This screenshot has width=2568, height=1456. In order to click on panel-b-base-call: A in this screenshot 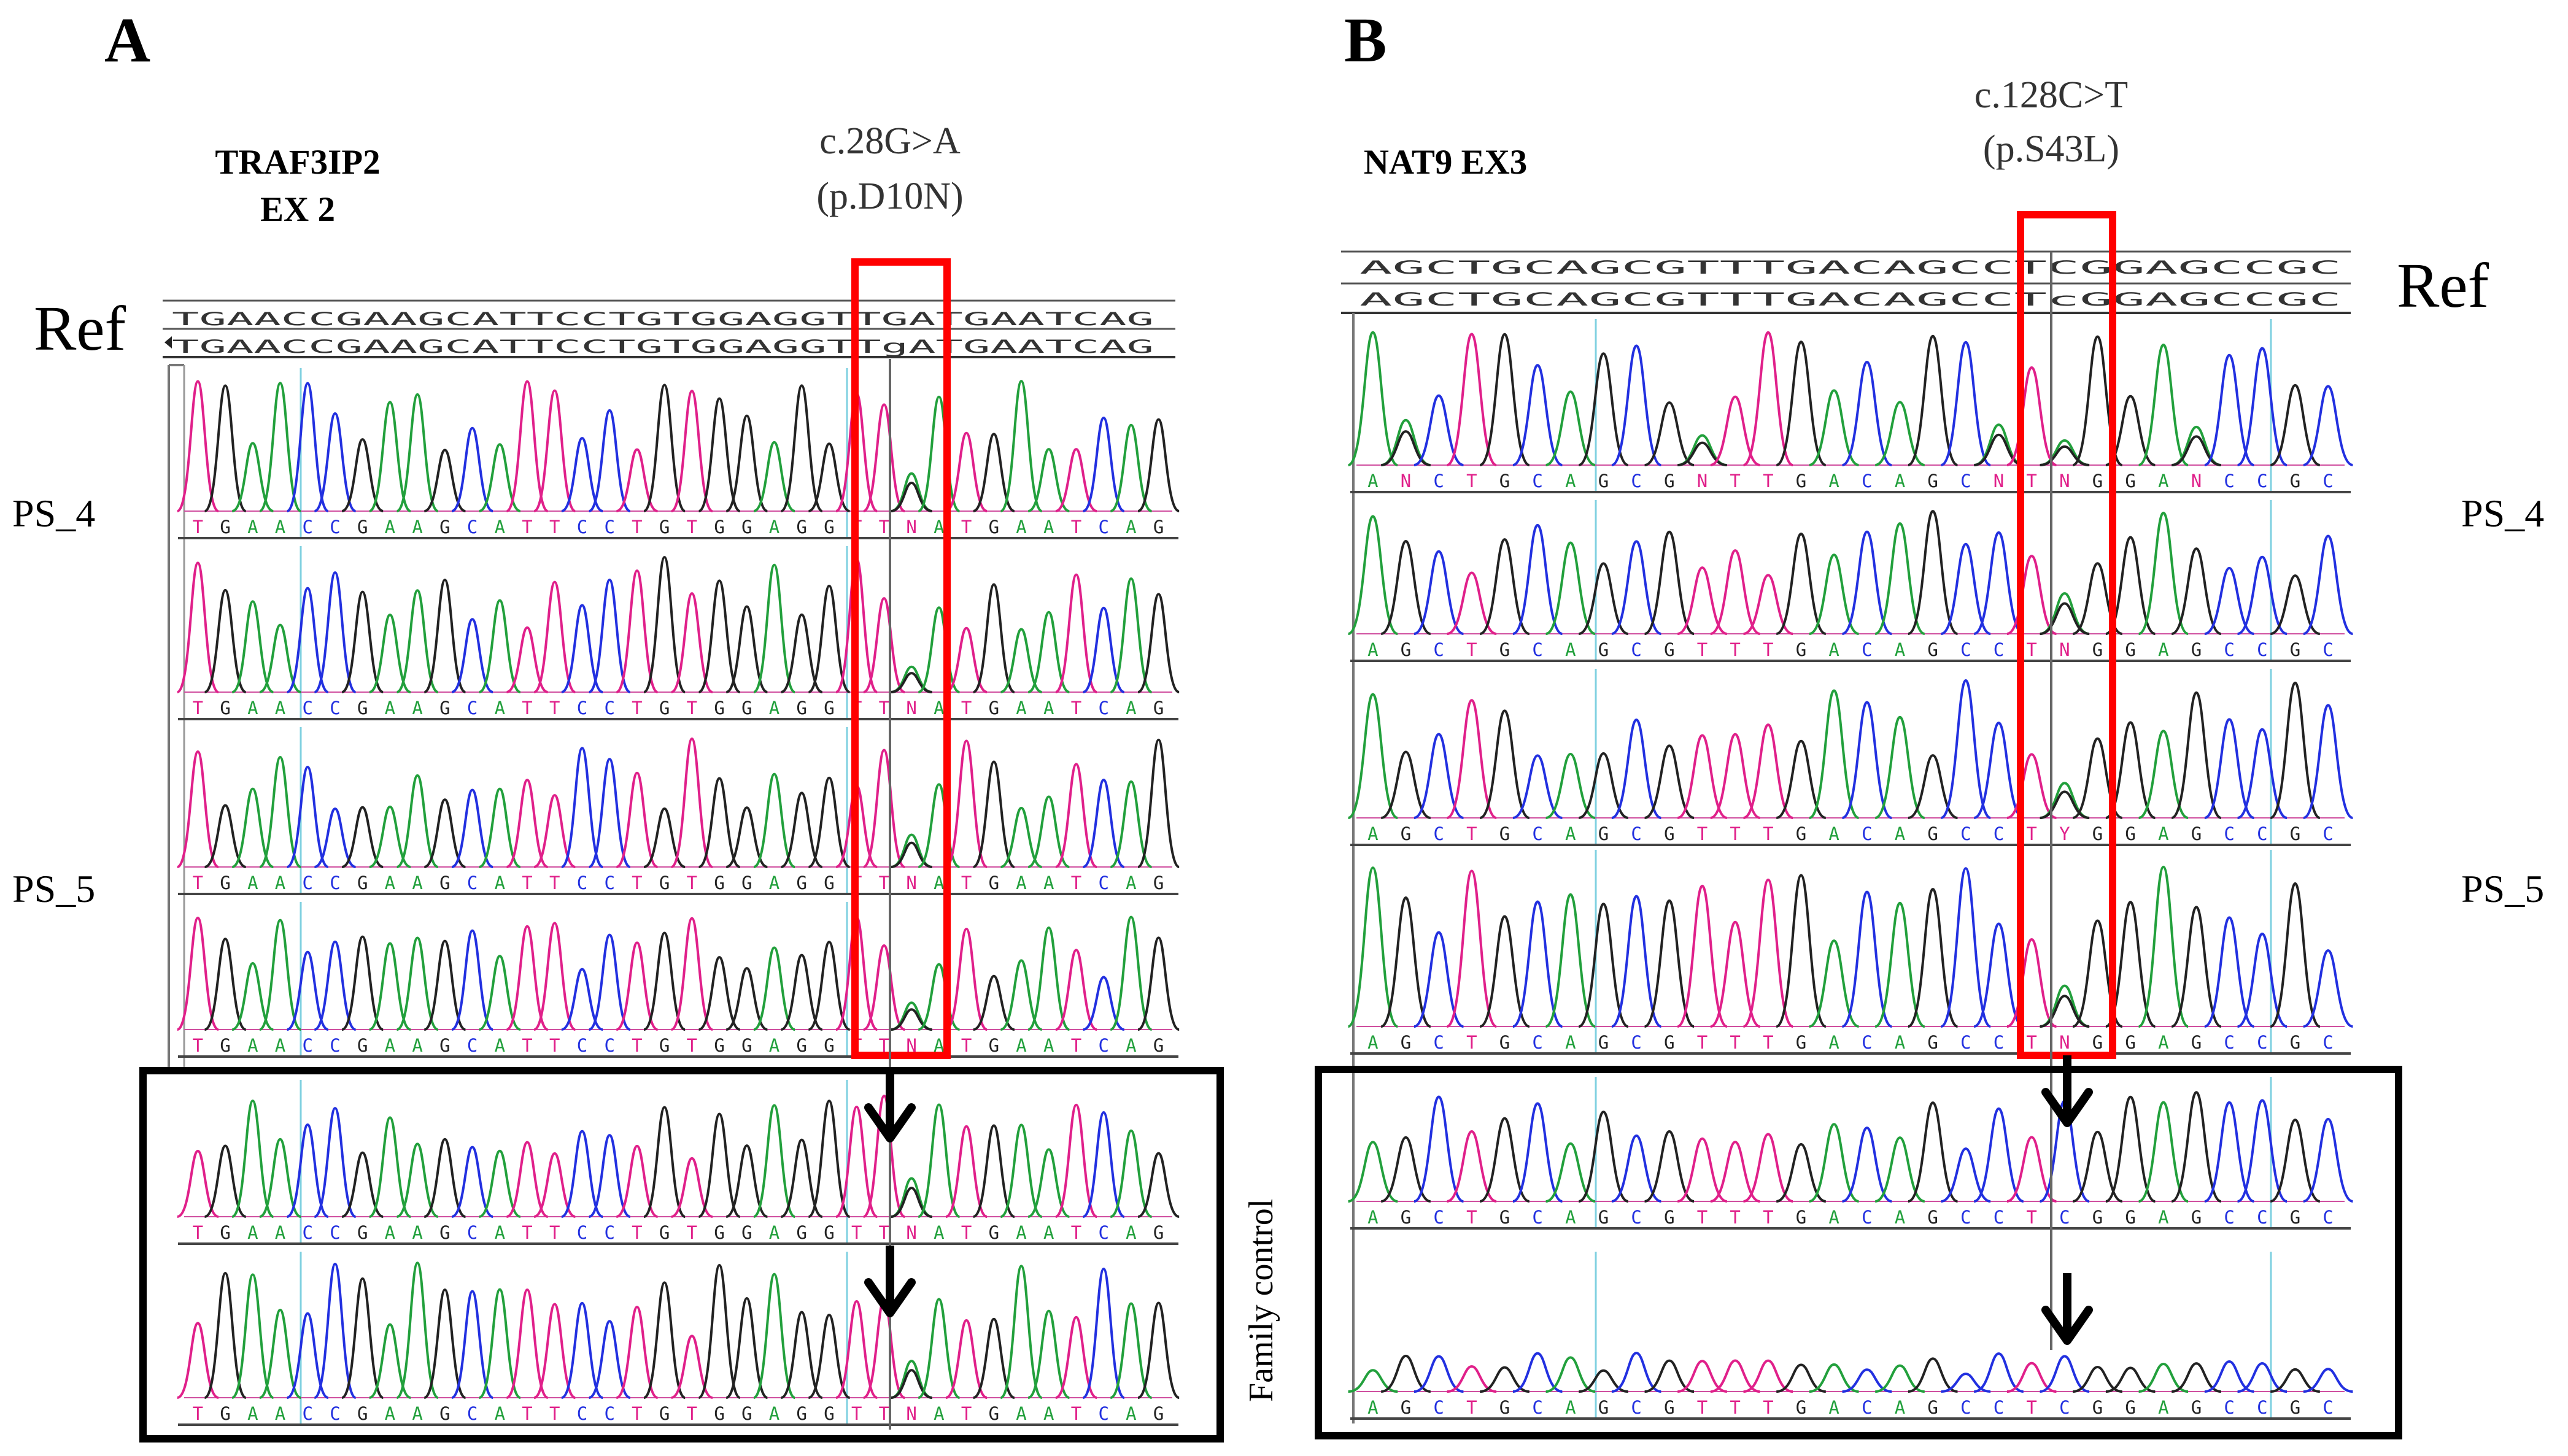, I will do `click(1372, 1217)`.